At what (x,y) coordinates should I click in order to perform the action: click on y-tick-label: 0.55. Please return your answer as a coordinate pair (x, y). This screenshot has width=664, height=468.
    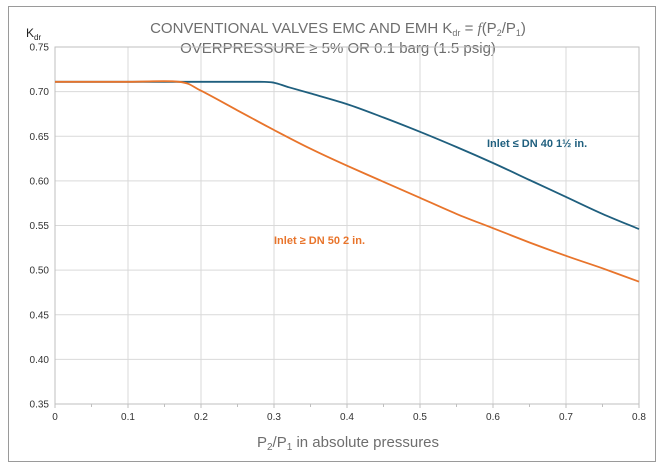
    Looking at the image, I should click on (40, 226).